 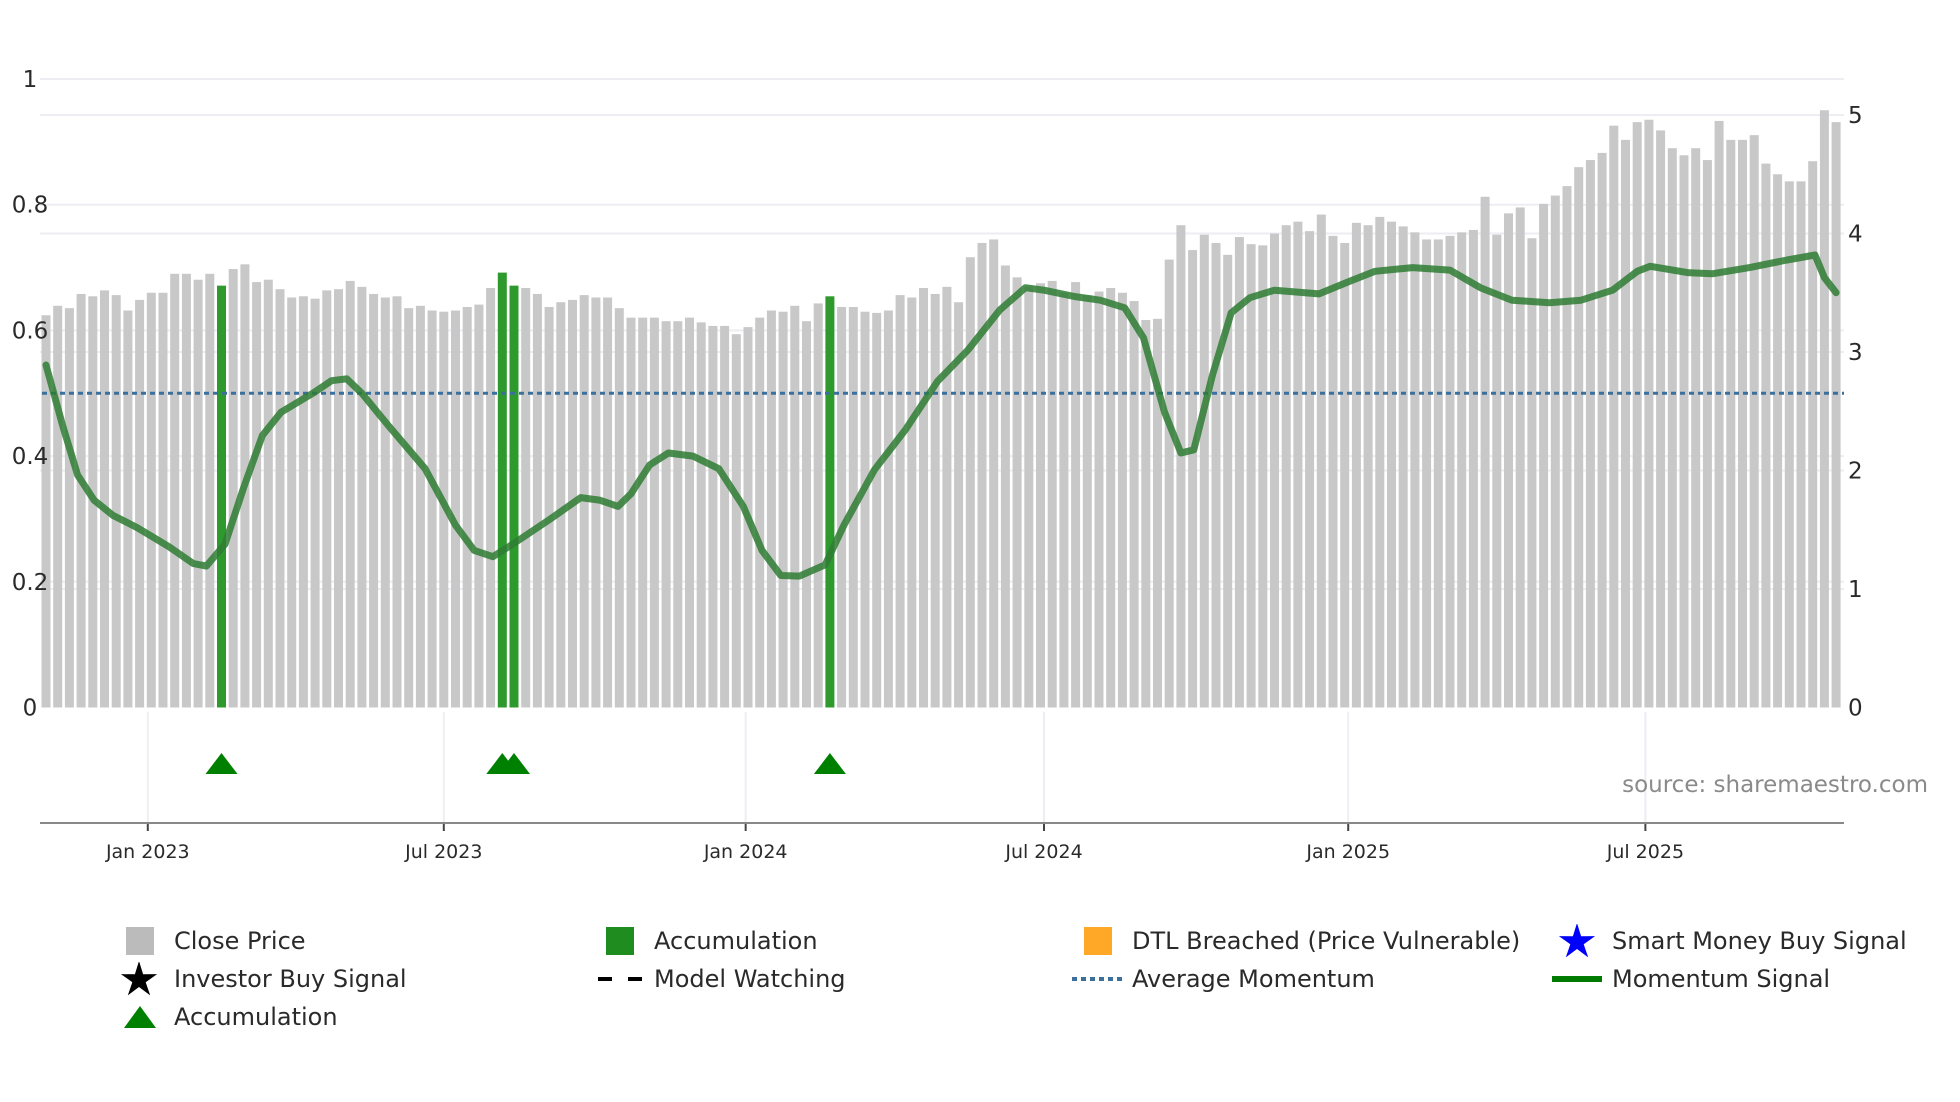 I want to click on left-tick-label: 1, so click(x=30, y=80).